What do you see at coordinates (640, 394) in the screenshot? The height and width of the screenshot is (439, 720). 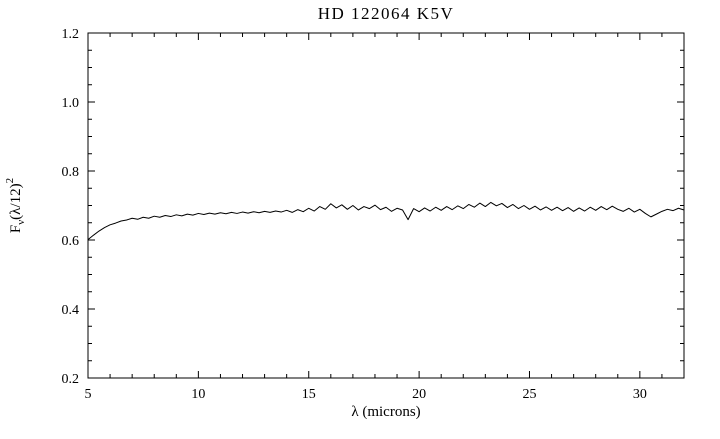 I see `x-tick-label: 30` at bounding box center [640, 394].